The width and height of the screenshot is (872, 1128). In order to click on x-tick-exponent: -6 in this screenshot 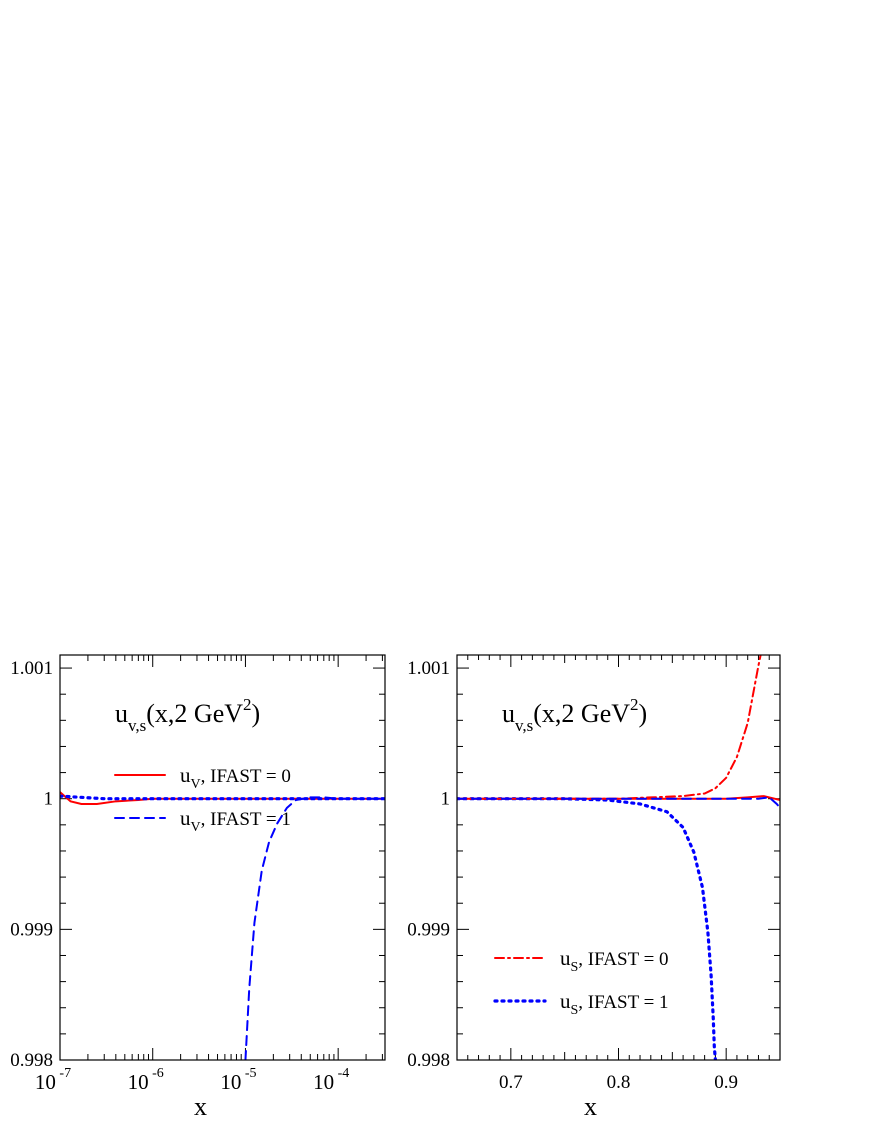, I will do `click(156, 1073)`.